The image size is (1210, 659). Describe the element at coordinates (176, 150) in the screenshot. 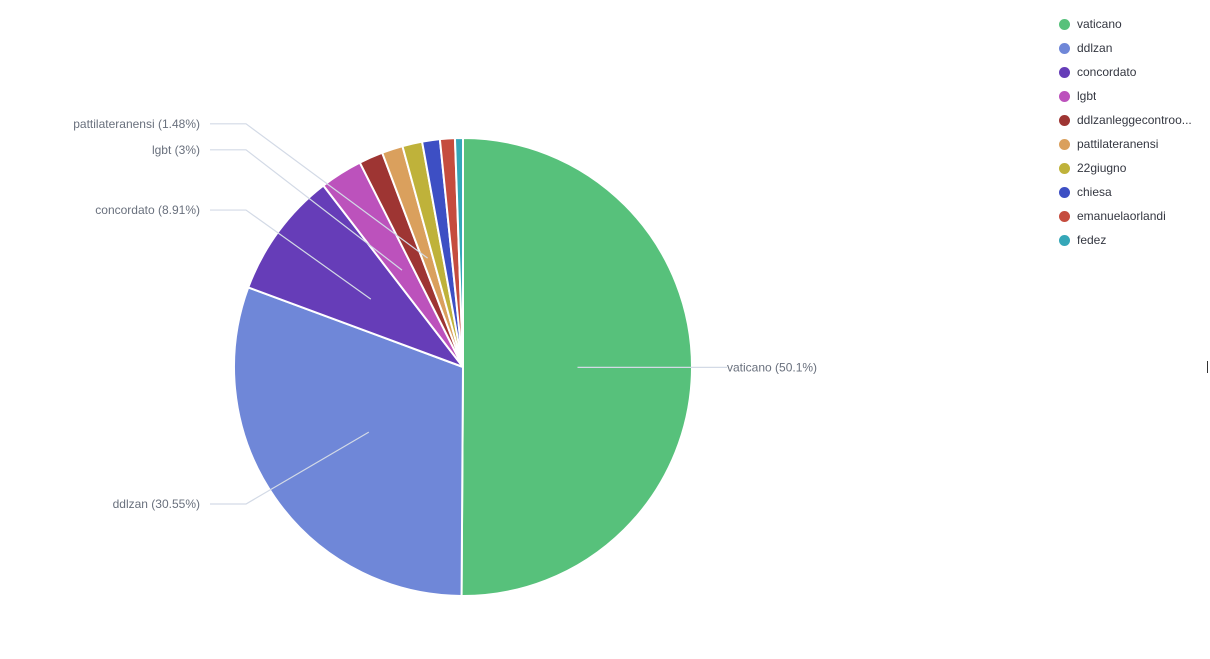

I see `slice-label: lgbt (3%)` at that location.